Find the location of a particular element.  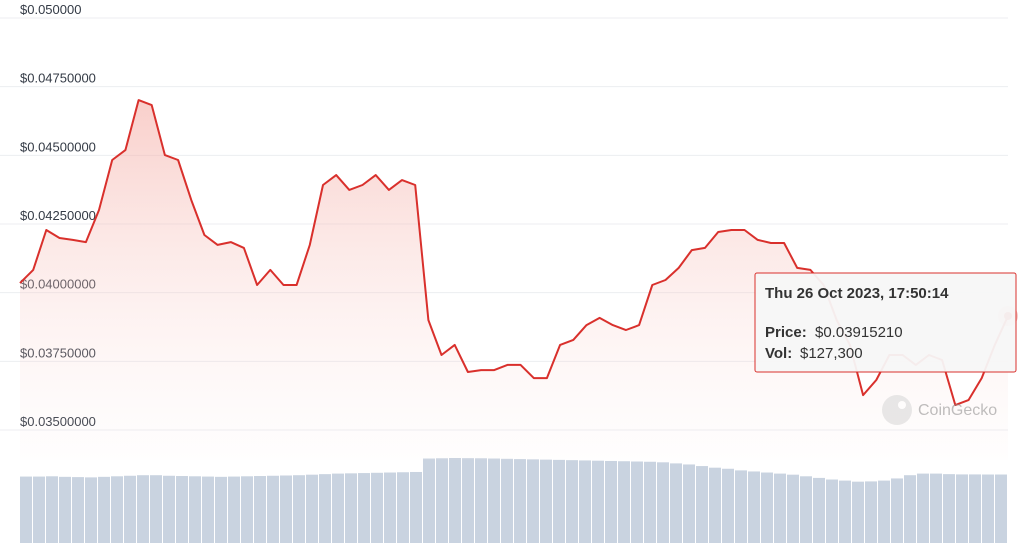

y-tick-label: $0.04500000 is located at coordinates (58, 146).